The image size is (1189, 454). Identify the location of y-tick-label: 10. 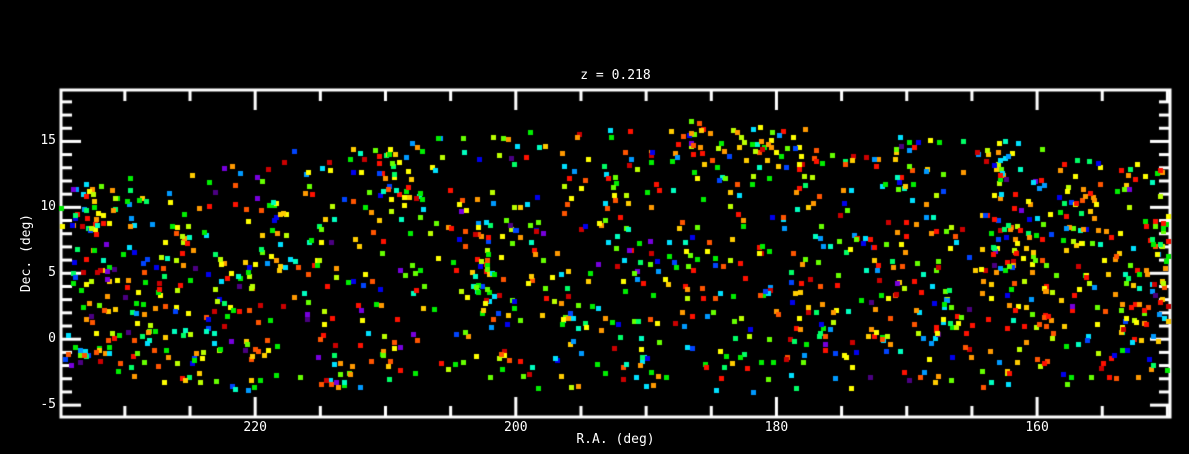
(48, 207).